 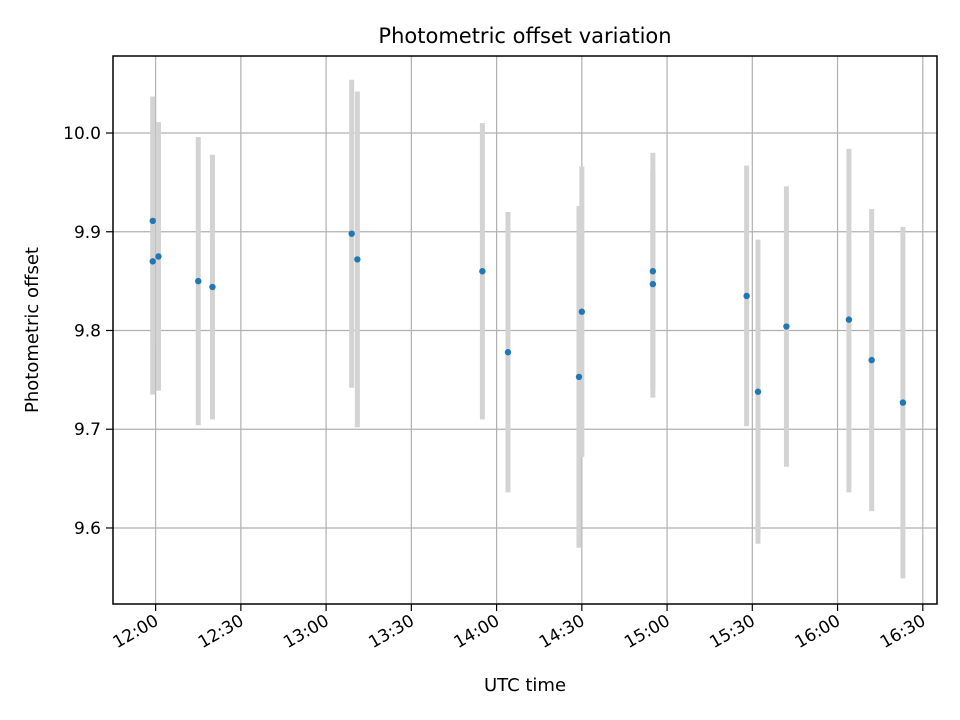 I want to click on y-tick-label: 9.8, so click(x=87, y=331).